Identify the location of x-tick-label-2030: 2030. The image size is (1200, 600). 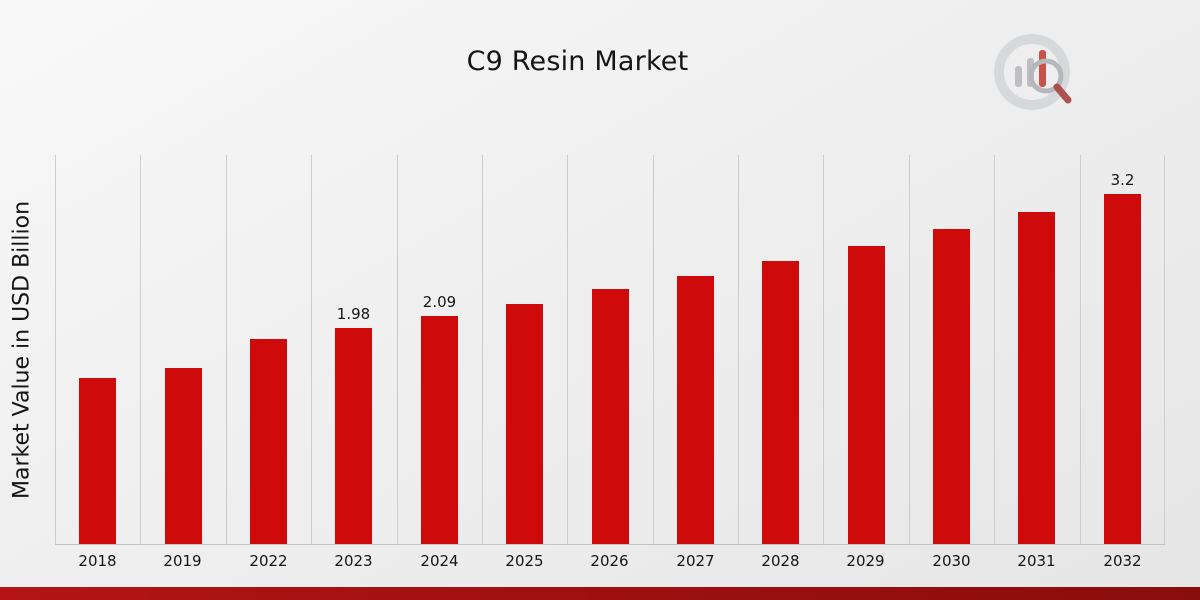
(951, 561).